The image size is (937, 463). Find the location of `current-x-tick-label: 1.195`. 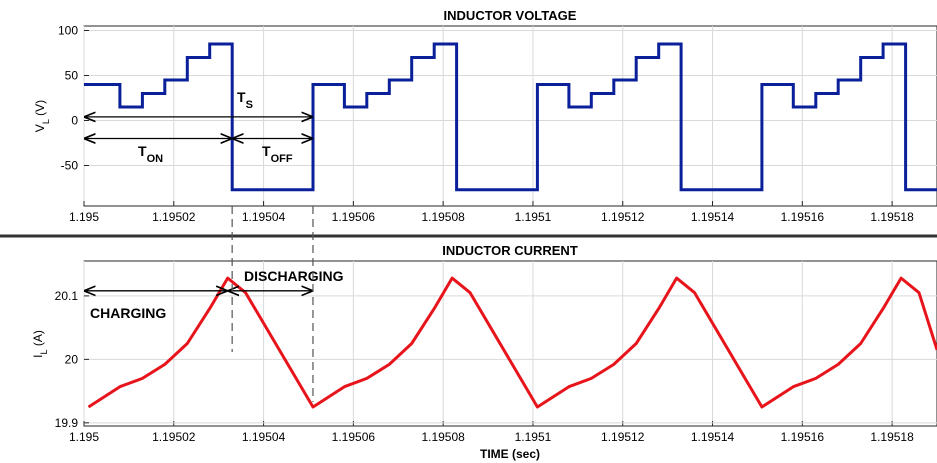

current-x-tick-label: 1.195 is located at coordinates (84, 437).